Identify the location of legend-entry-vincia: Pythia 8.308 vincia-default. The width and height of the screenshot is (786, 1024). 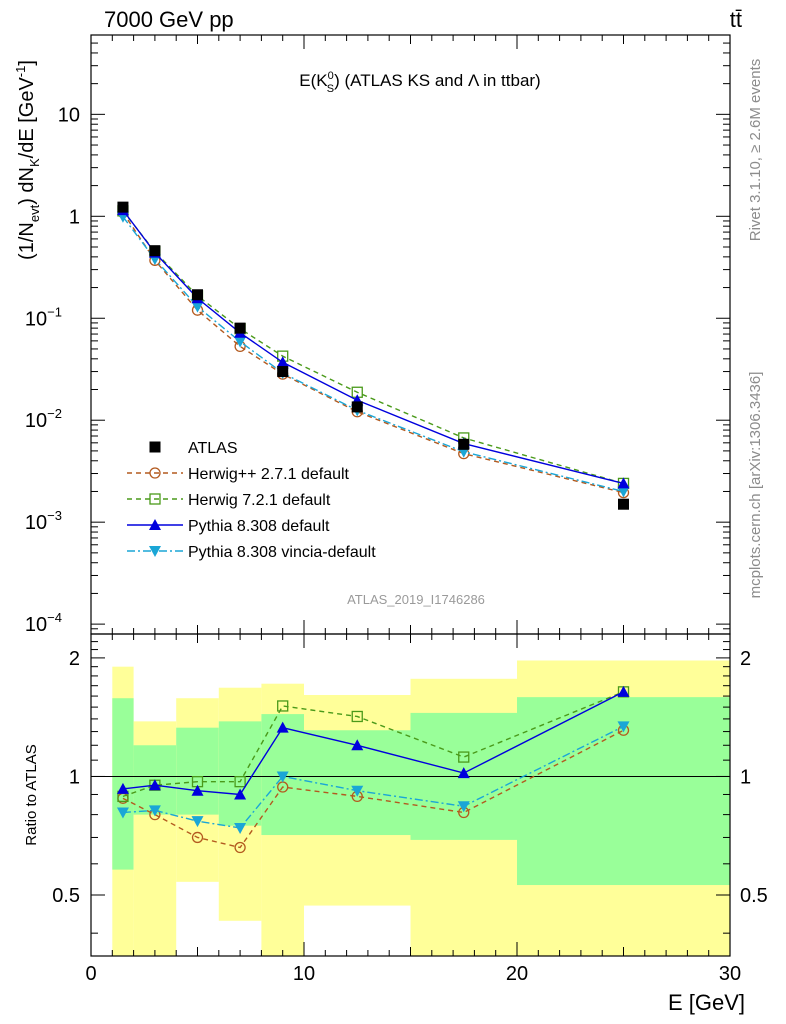
(251, 552).